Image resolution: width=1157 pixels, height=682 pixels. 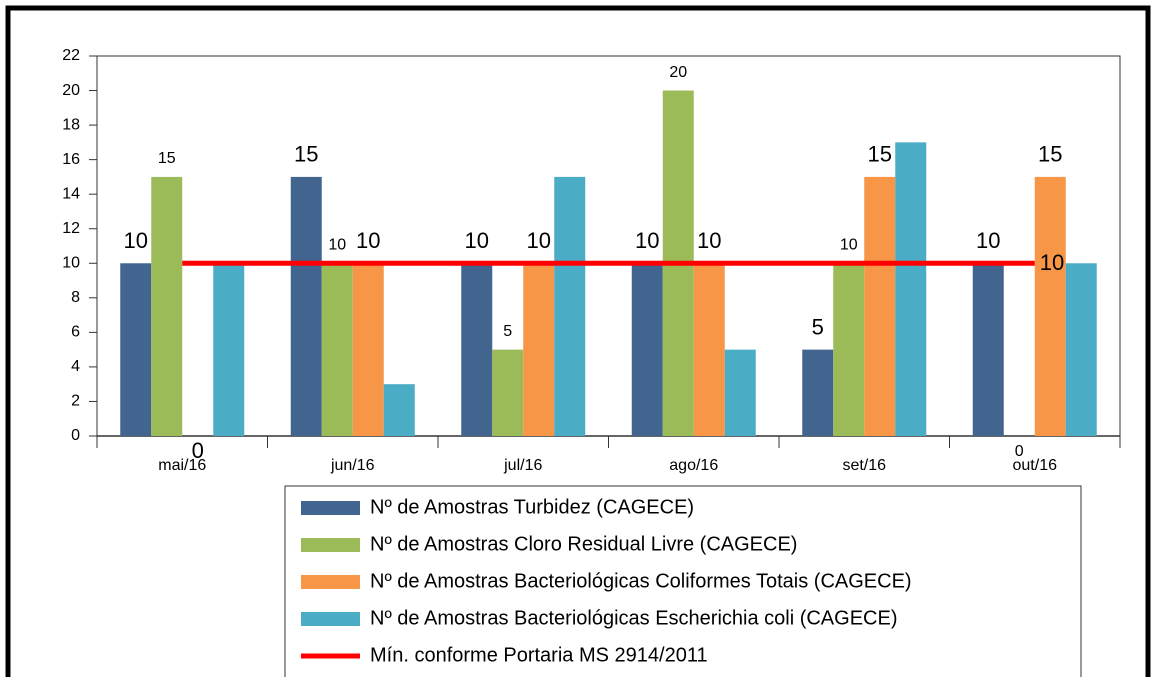 What do you see at coordinates (539, 655) in the screenshot?
I see `legend-label: Mín. conforme Portaria MS 2914/2011` at bounding box center [539, 655].